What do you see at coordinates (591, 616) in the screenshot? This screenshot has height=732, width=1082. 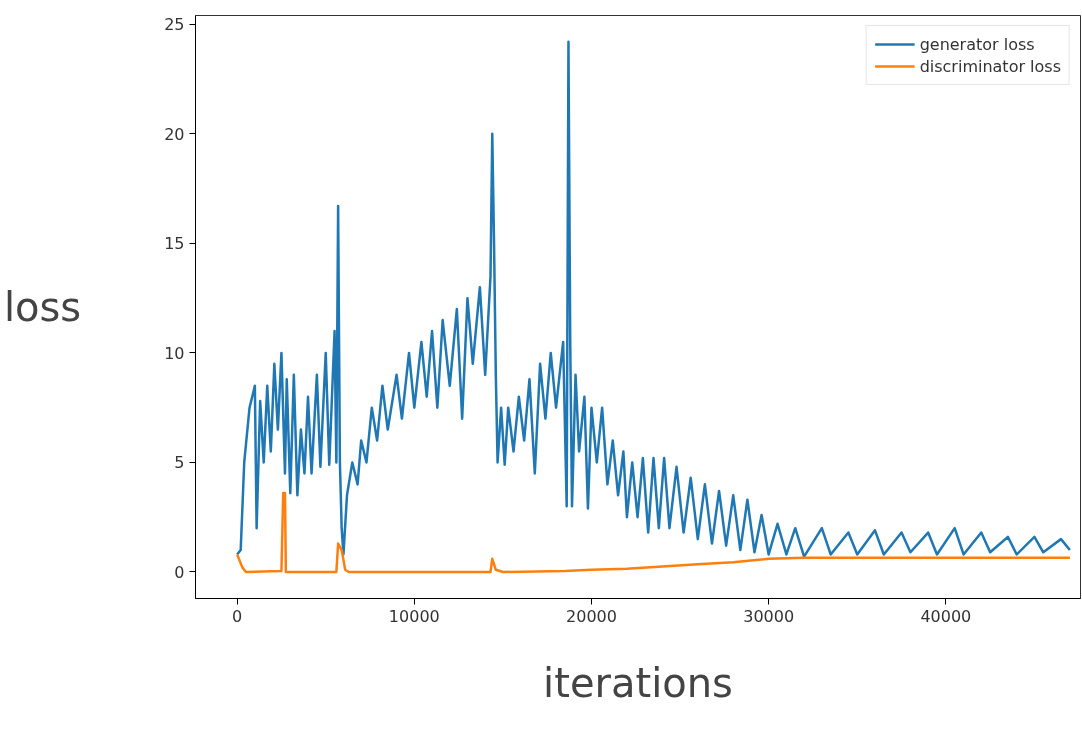 I see `x-tick-label: 20000` at bounding box center [591, 616].